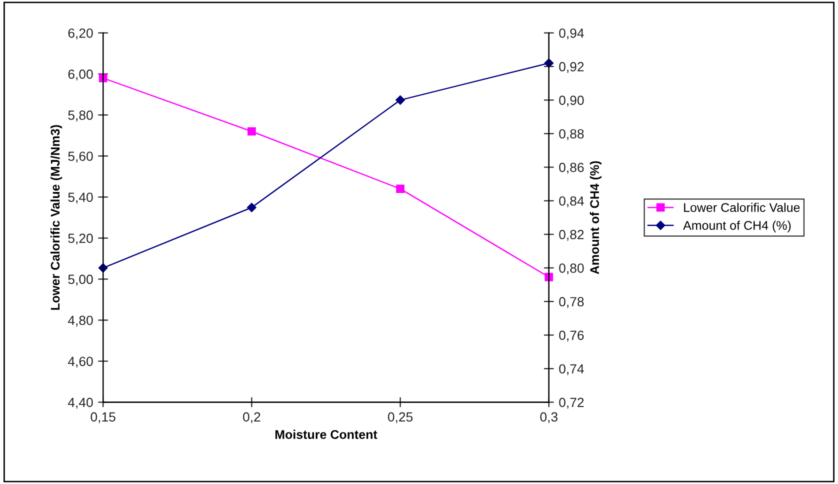  What do you see at coordinates (571, 134) in the screenshot?
I see `y2-tick-label: 0,88` at bounding box center [571, 134].